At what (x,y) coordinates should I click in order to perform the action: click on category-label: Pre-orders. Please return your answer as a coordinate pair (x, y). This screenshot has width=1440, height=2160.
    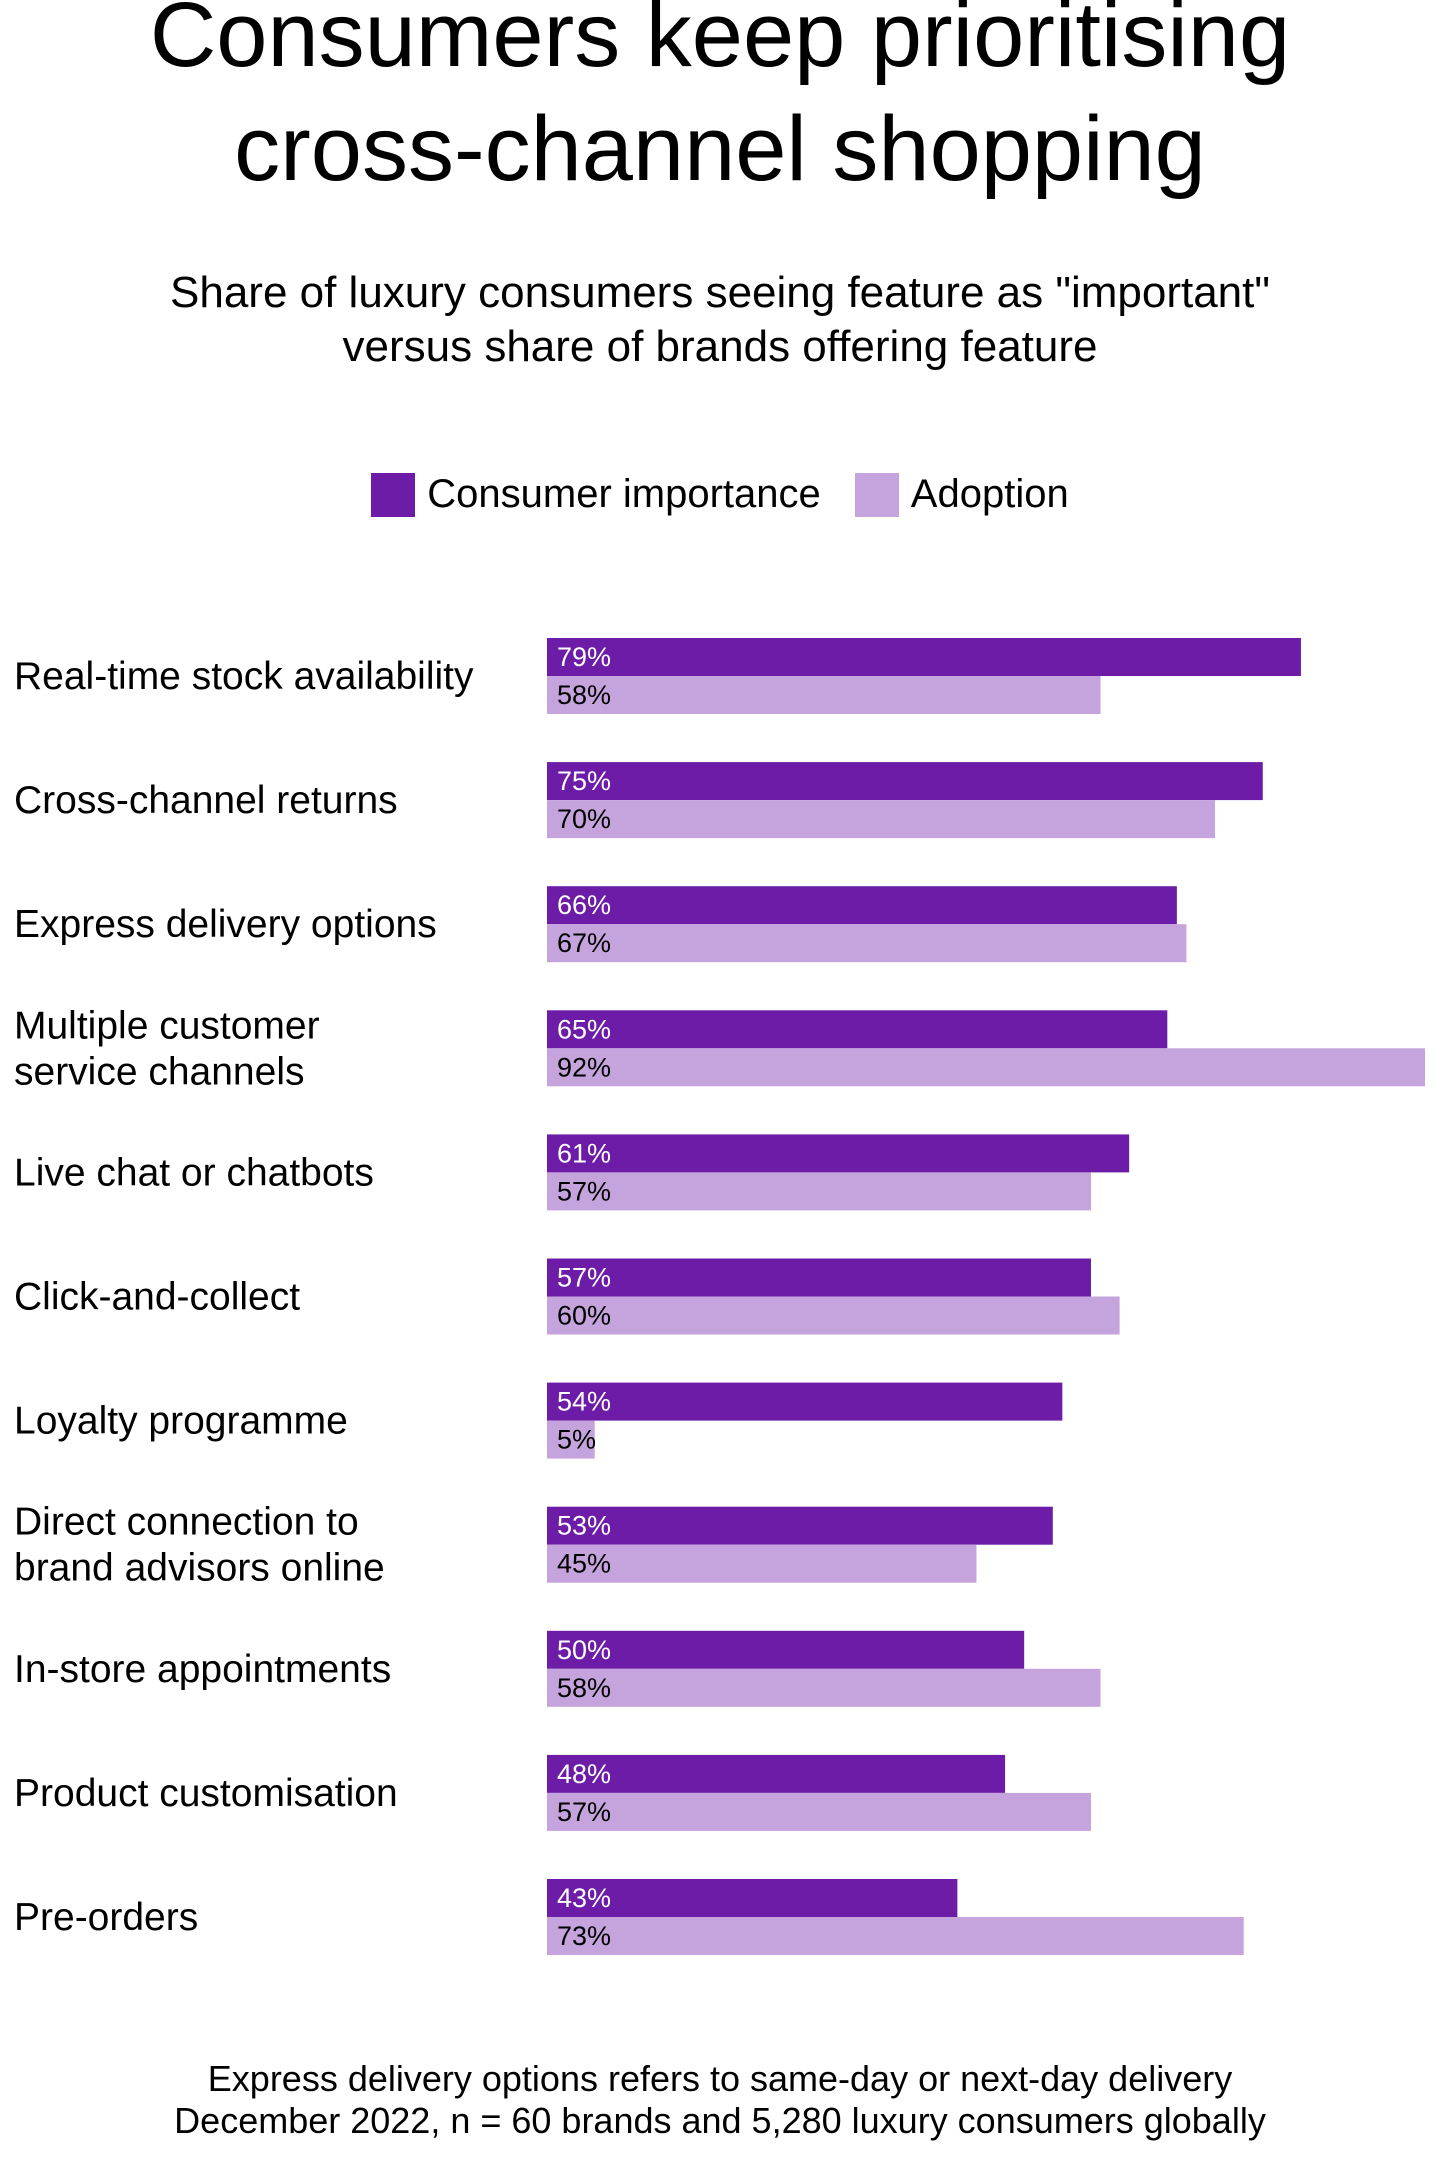
    Looking at the image, I should click on (106, 1917).